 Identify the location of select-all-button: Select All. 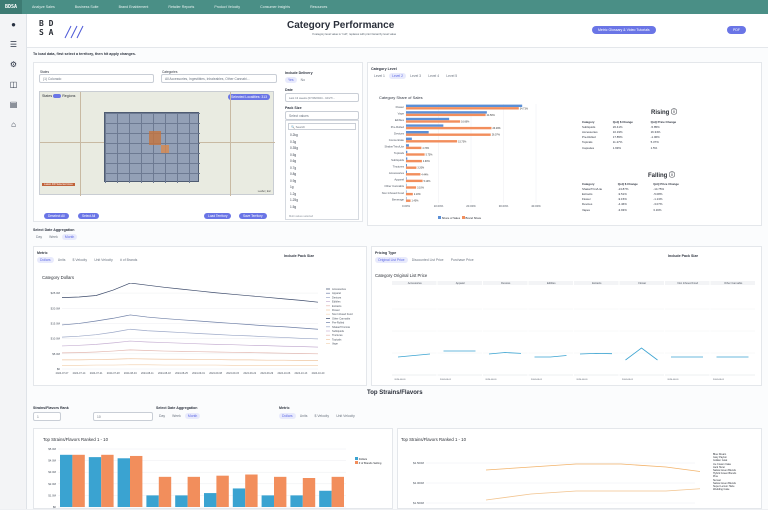
(89, 216).